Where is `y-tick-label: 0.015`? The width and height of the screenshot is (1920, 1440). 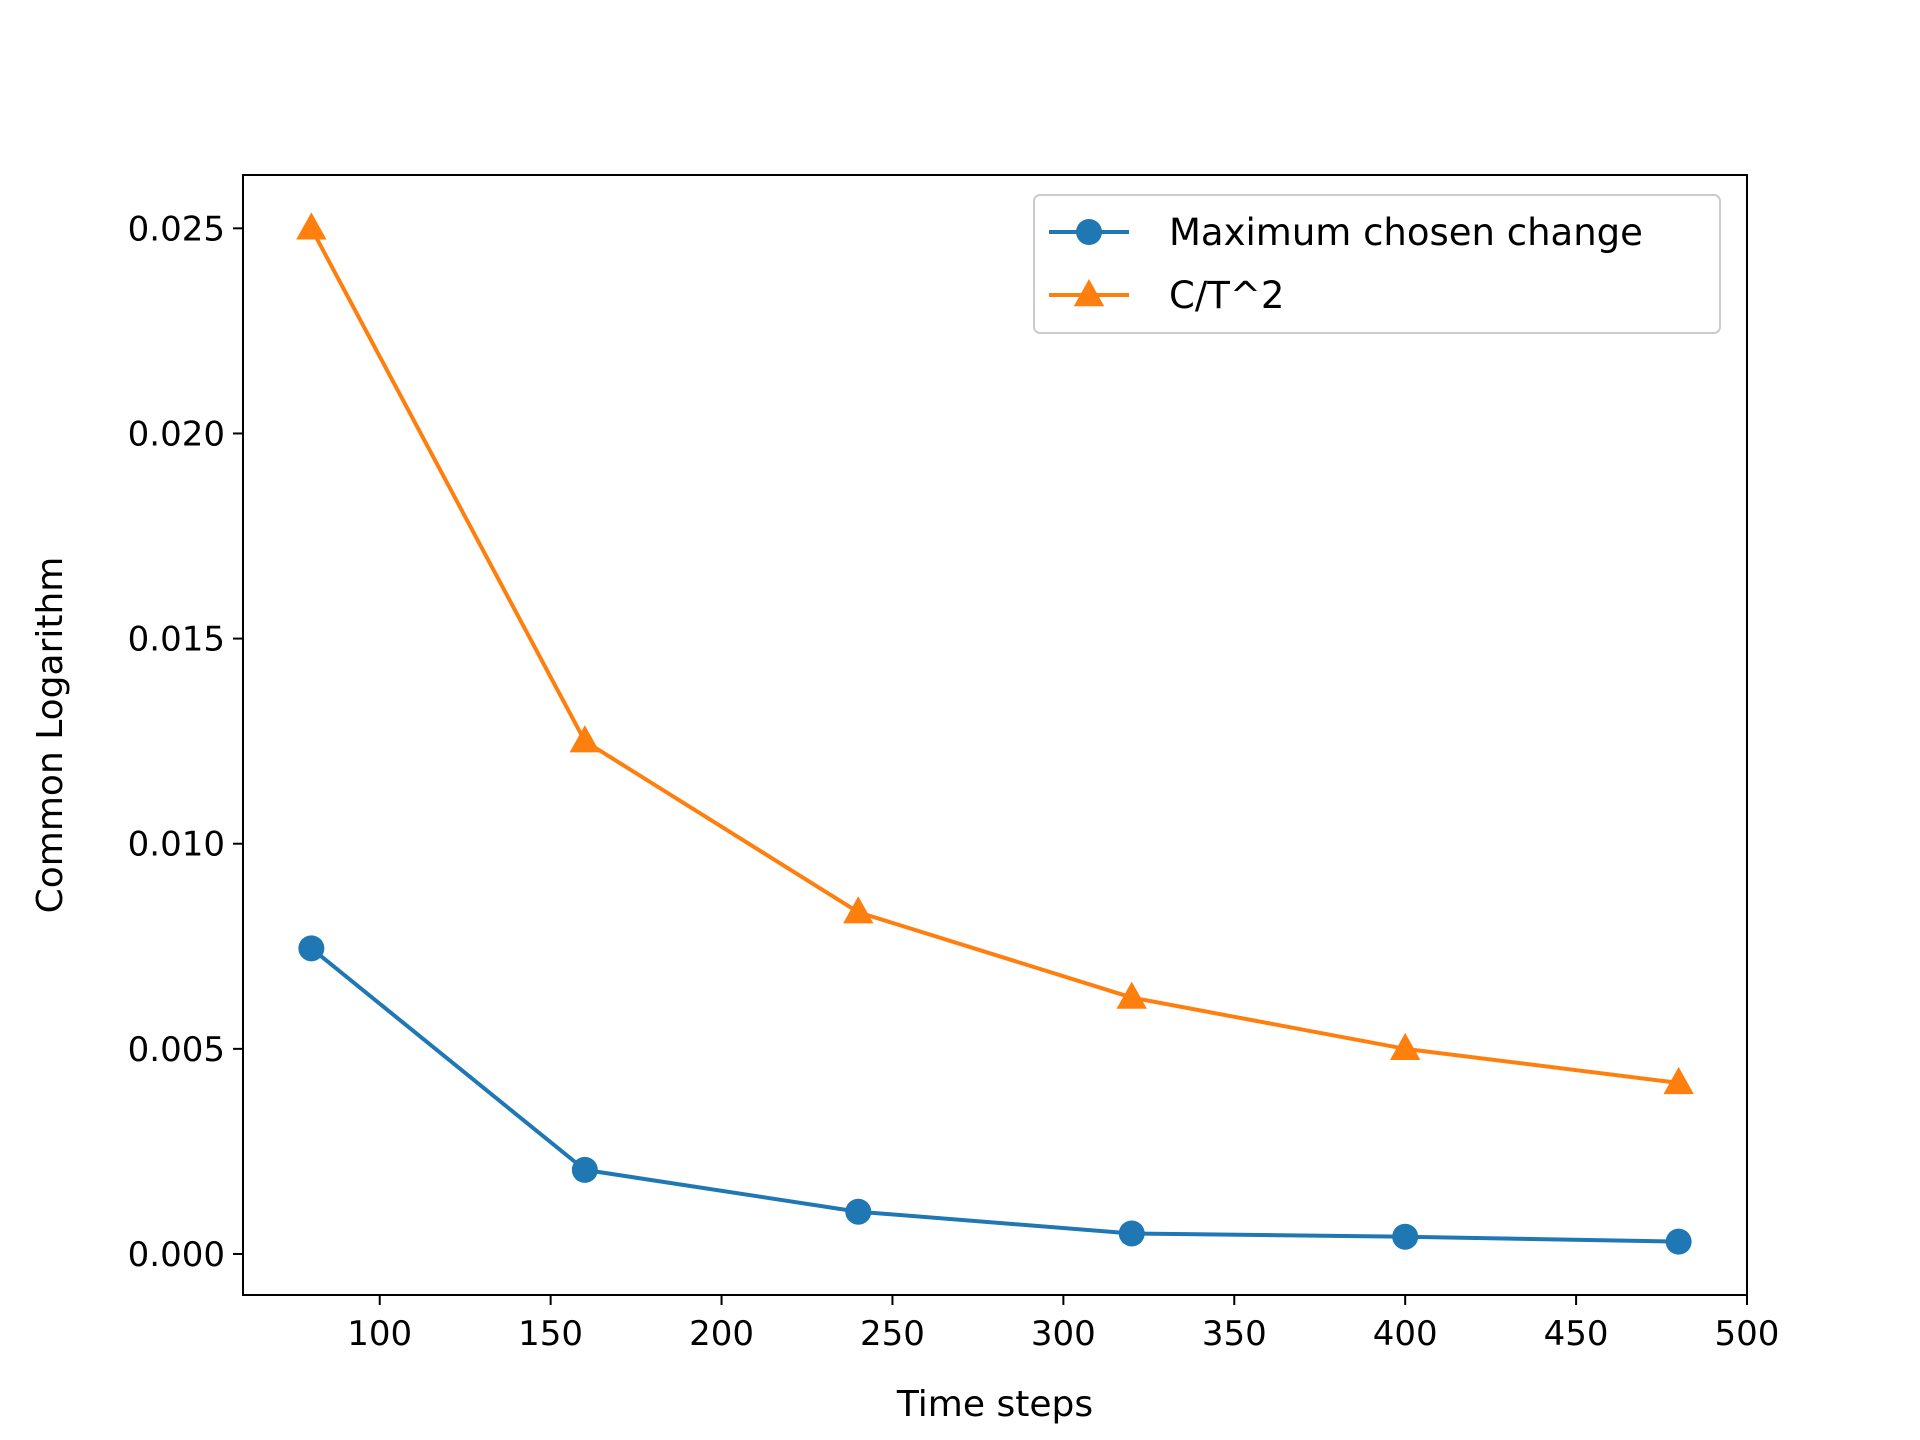 y-tick-label: 0.015 is located at coordinates (176, 640).